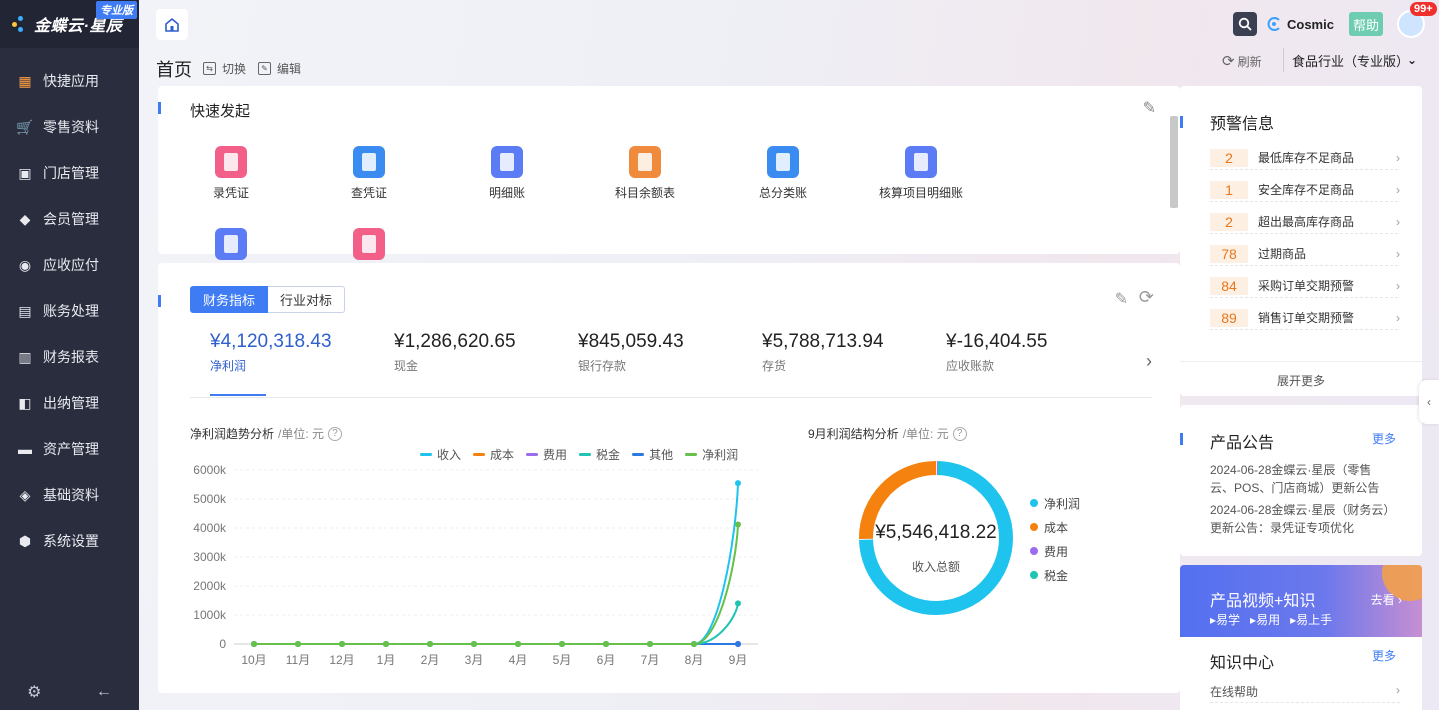 The width and height of the screenshot is (1439, 710). Describe the element at coordinates (1146, 297) in the screenshot. I see `refresh-icon: ⟳` at that location.